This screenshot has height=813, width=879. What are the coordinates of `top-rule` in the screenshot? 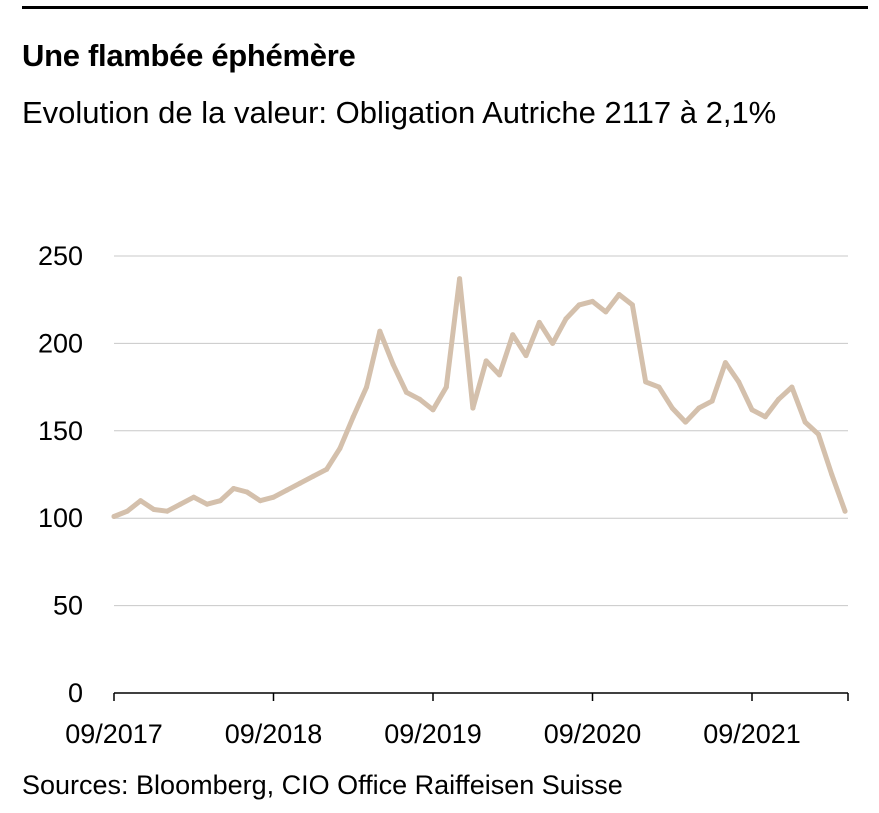 It's located at (445, 7).